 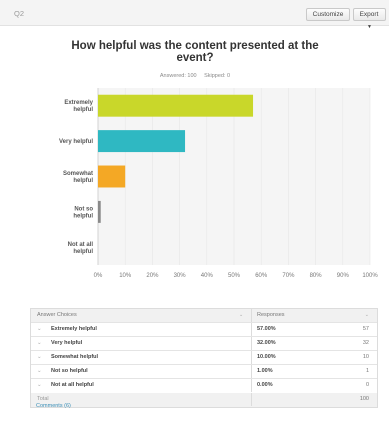 What do you see at coordinates (204, 386) in the screenshot?
I see `table-row: ⌄ Not at all helpful 0.00% 0` at bounding box center [204, 386].